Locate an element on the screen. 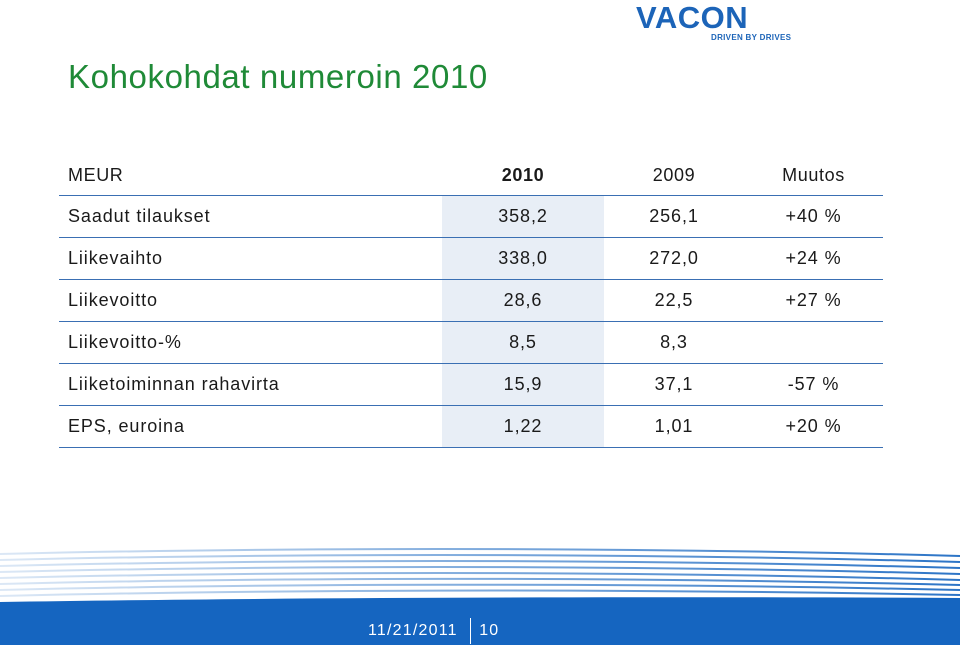 This screenshot has width=960, height=645. vacon-logo: VACON DRIVEN BY DRIVES is located at coordinates (723, 24).